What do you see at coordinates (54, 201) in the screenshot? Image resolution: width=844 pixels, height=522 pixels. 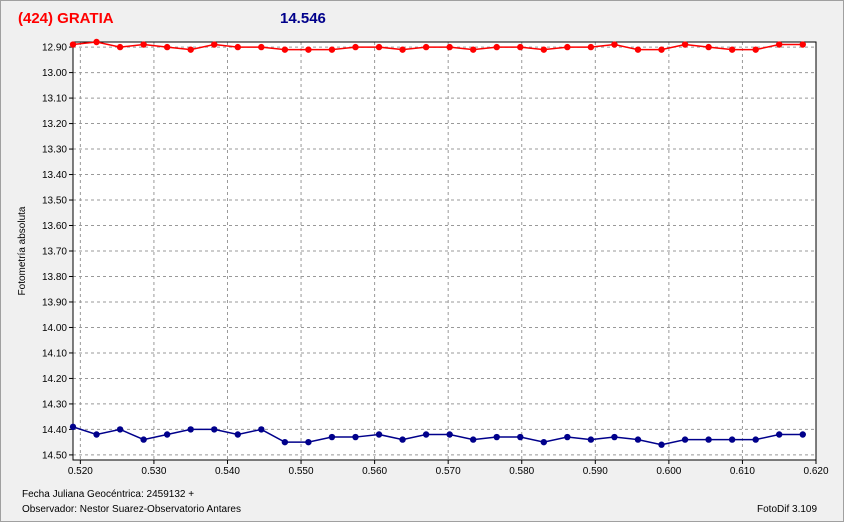 I see `y-tick-label: 13.50` at bounding box center [54, 201].